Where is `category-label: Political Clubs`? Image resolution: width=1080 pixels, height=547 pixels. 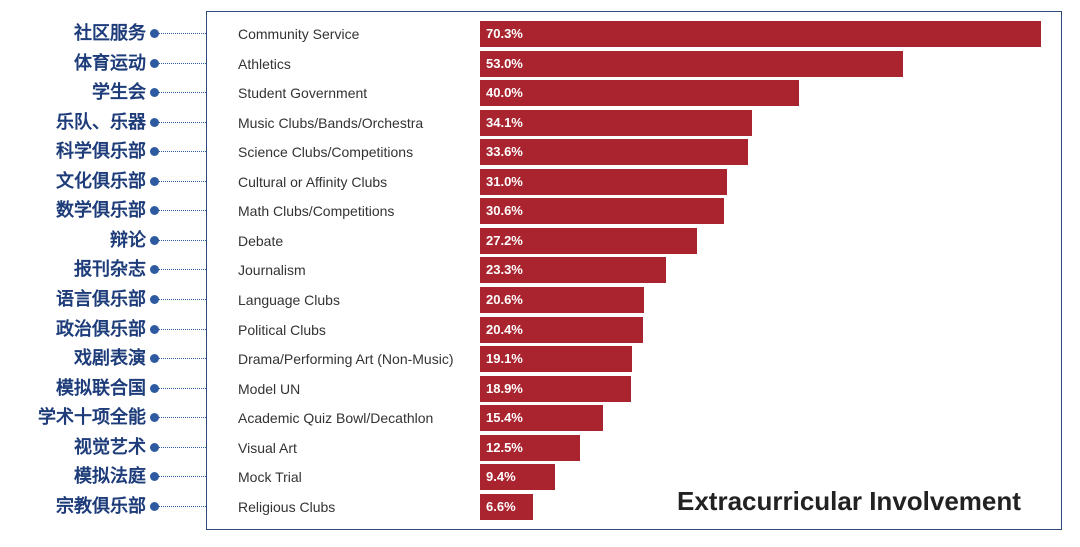
category-label: Political Clubs is located at coordinates (282, 330).